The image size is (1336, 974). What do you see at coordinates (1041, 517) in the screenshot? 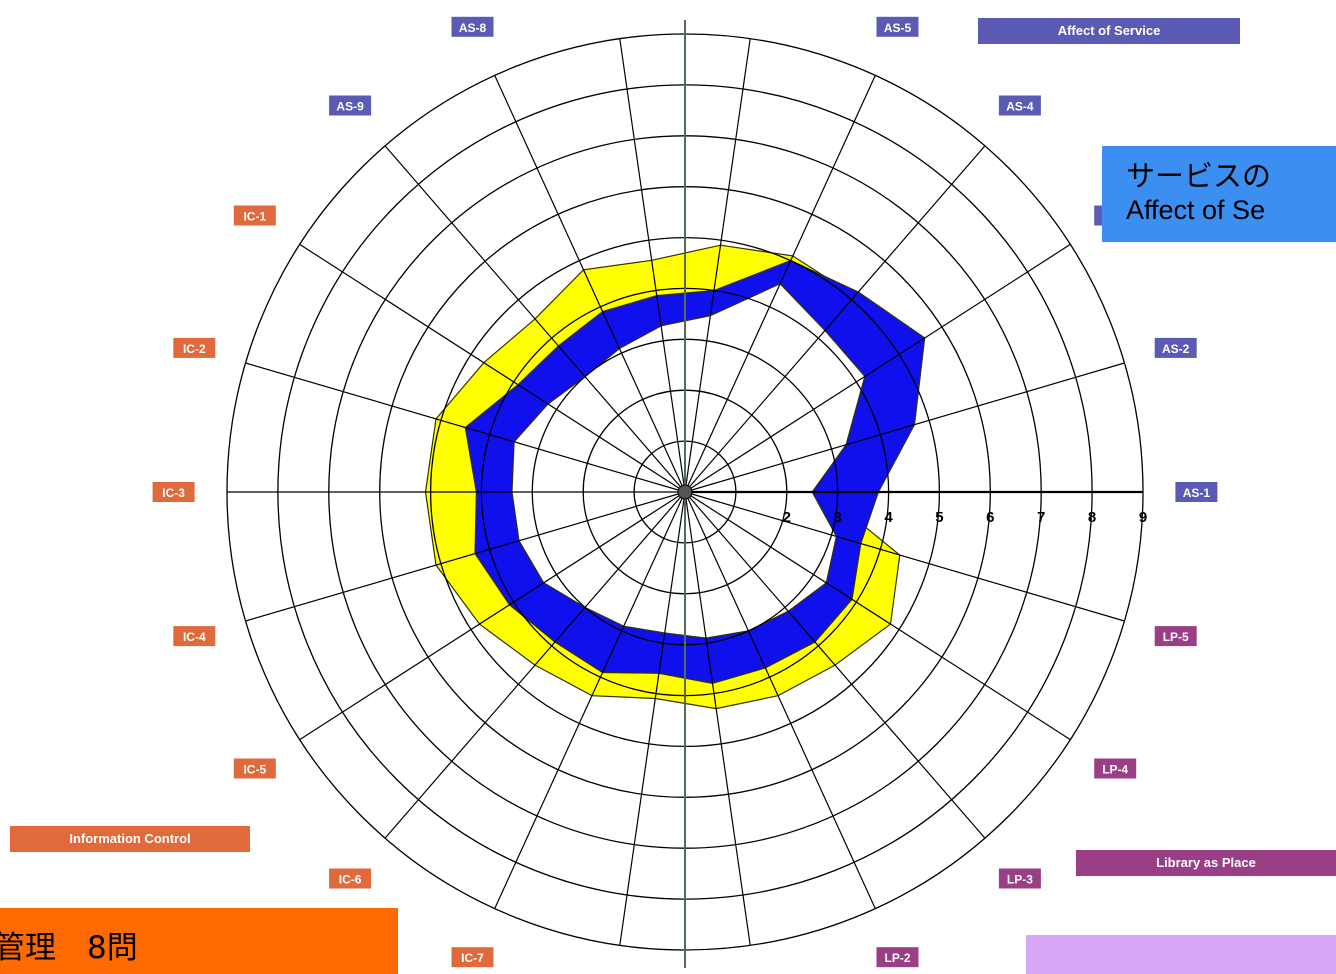
I see `scale-tick-label: 7` at bounding box center [1041, 517].